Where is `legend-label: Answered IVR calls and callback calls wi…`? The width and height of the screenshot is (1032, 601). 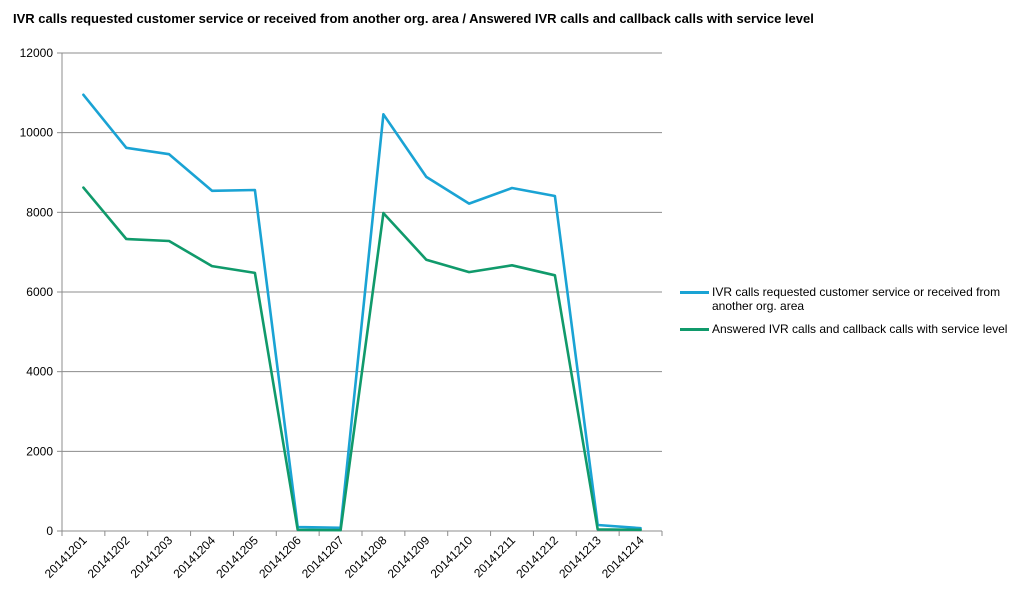
legend-label: Answered IVR calls and callback calls wi… is located at coordinates (860, 329).